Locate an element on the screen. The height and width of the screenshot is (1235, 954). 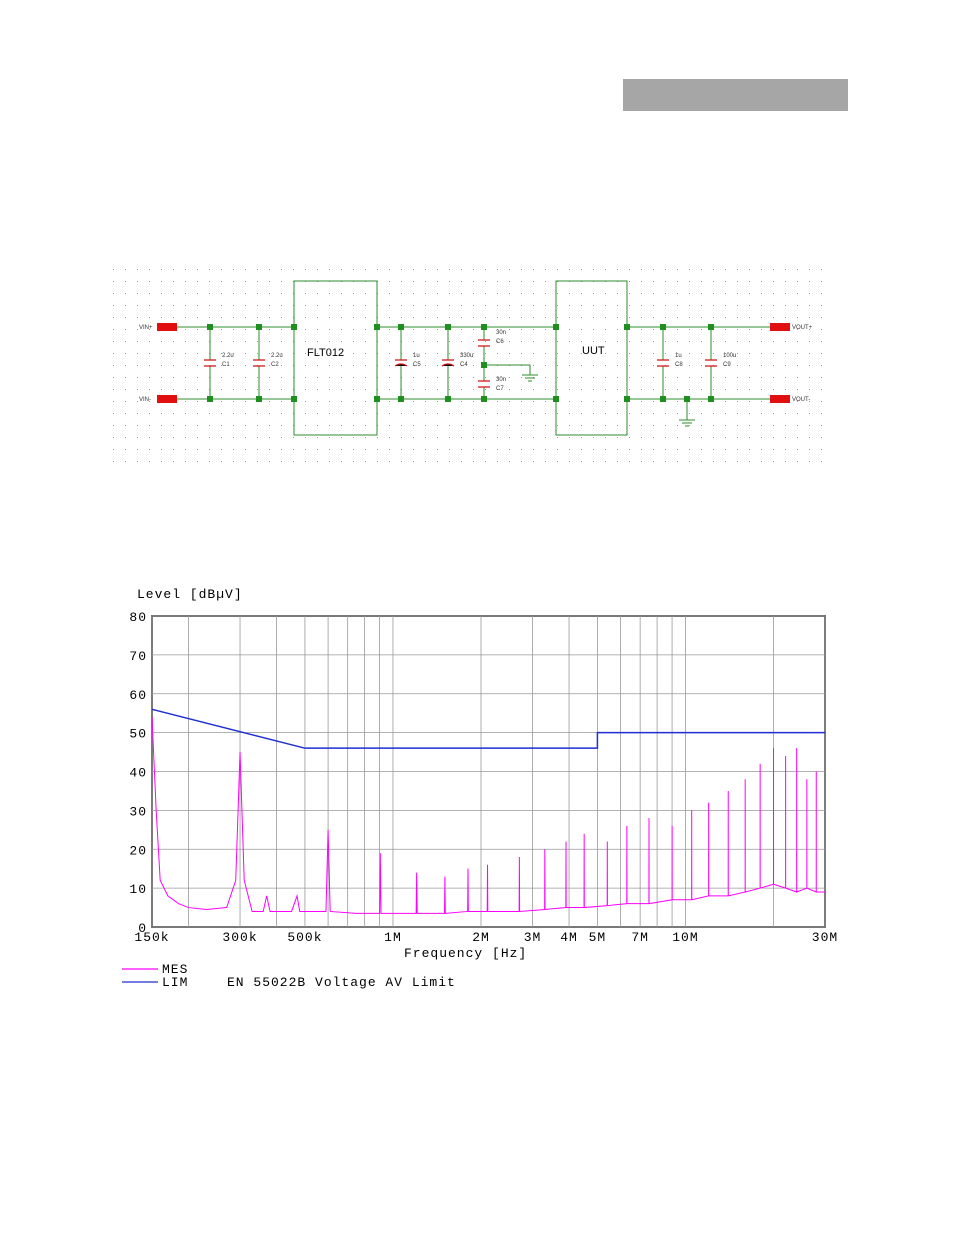
y-tick-label: 50 is located at coordinates (138, 734).